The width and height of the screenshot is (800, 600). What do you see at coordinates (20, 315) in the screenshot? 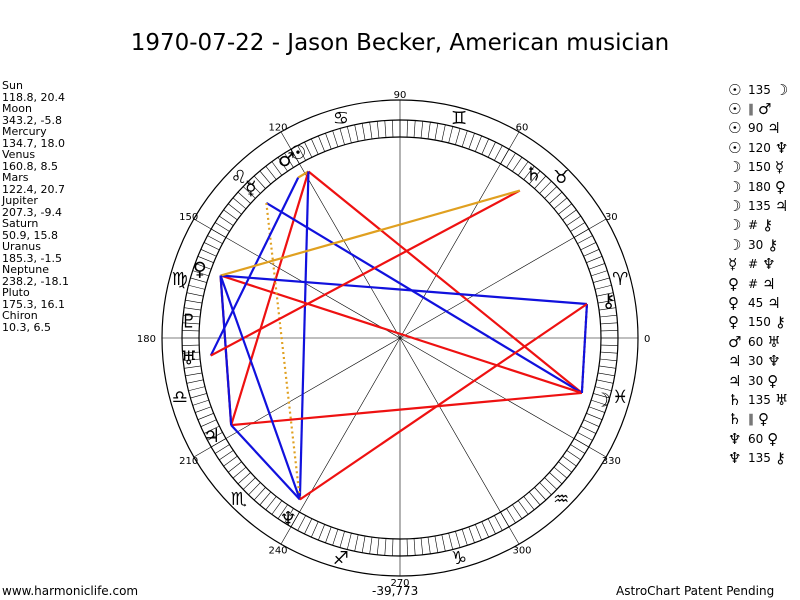
I see `planet-name: Chiron` at bounding box center [20, 315].